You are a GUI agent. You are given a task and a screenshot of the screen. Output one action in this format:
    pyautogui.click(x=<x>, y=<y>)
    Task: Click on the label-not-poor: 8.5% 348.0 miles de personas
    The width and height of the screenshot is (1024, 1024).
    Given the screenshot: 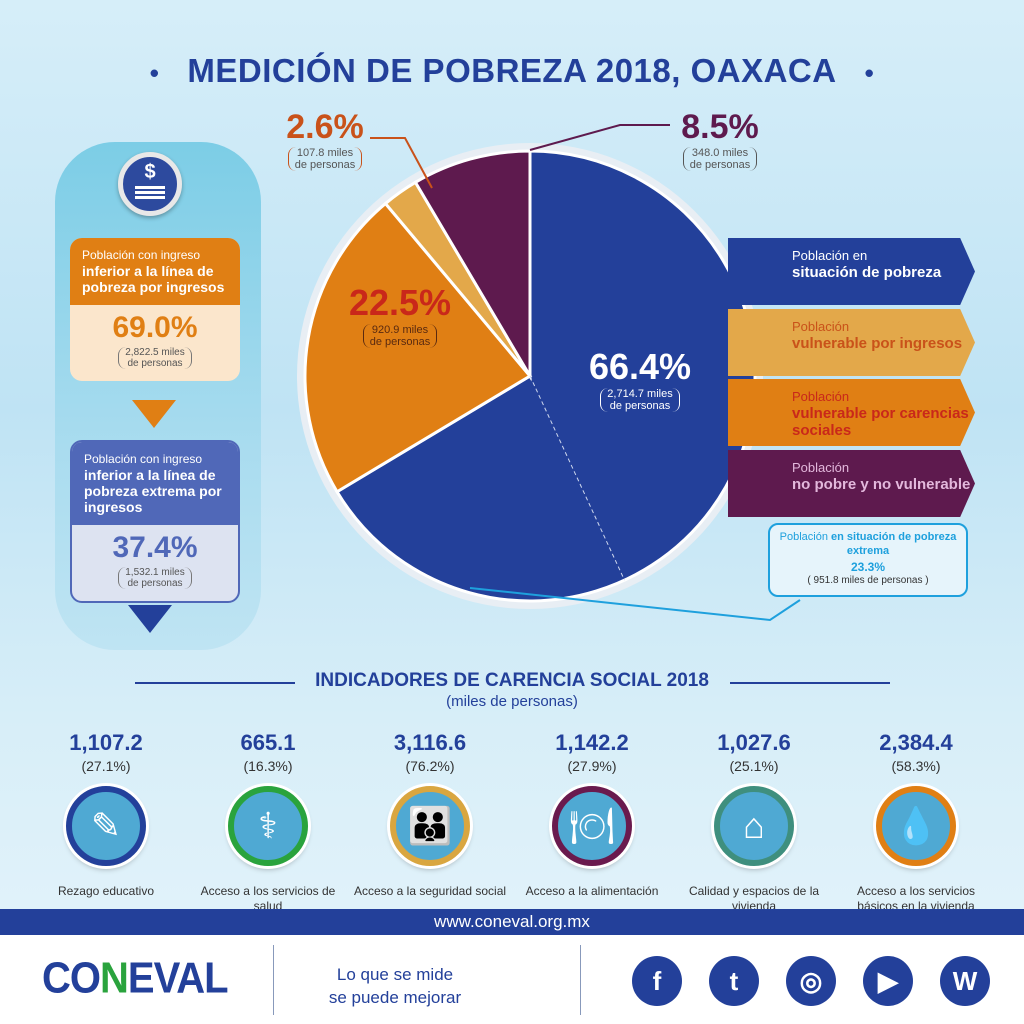 What is the action you would take?
    pyautogui.click(x=720, y=140)
    